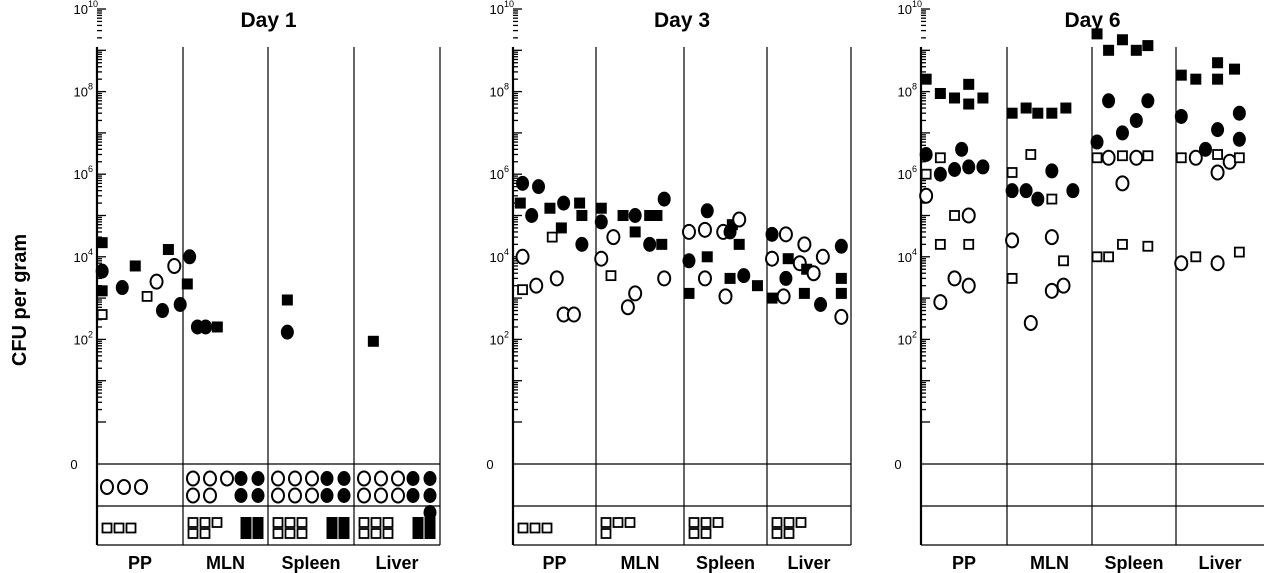 The width and height of the screenshot is (1264, 573). Describe the element at coordinates (1133, 563) in the screenshot. I see `category-label: Spleen` at that location.